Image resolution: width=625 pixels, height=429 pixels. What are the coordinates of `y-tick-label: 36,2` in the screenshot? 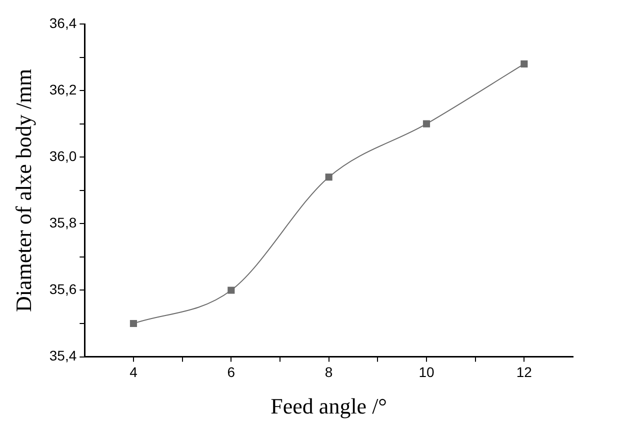 It's located at (63, 89).